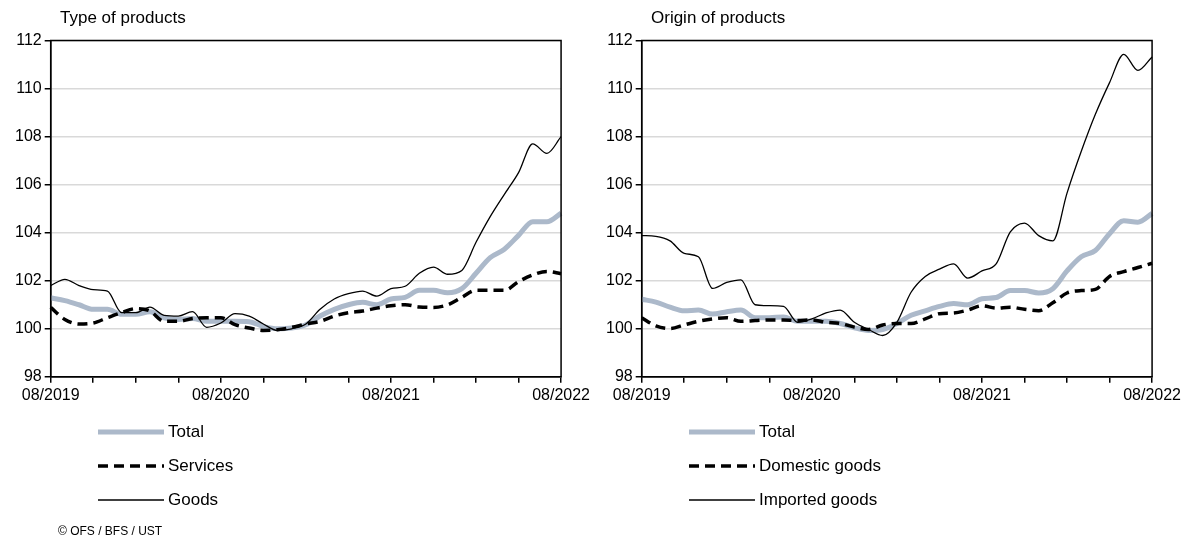 This screenshot has height=546, width=1184. What do you see at coordinates (820, 466) in the screenshot?
I see `legend-label: Domestic goods` at bounding box center [820, 466].